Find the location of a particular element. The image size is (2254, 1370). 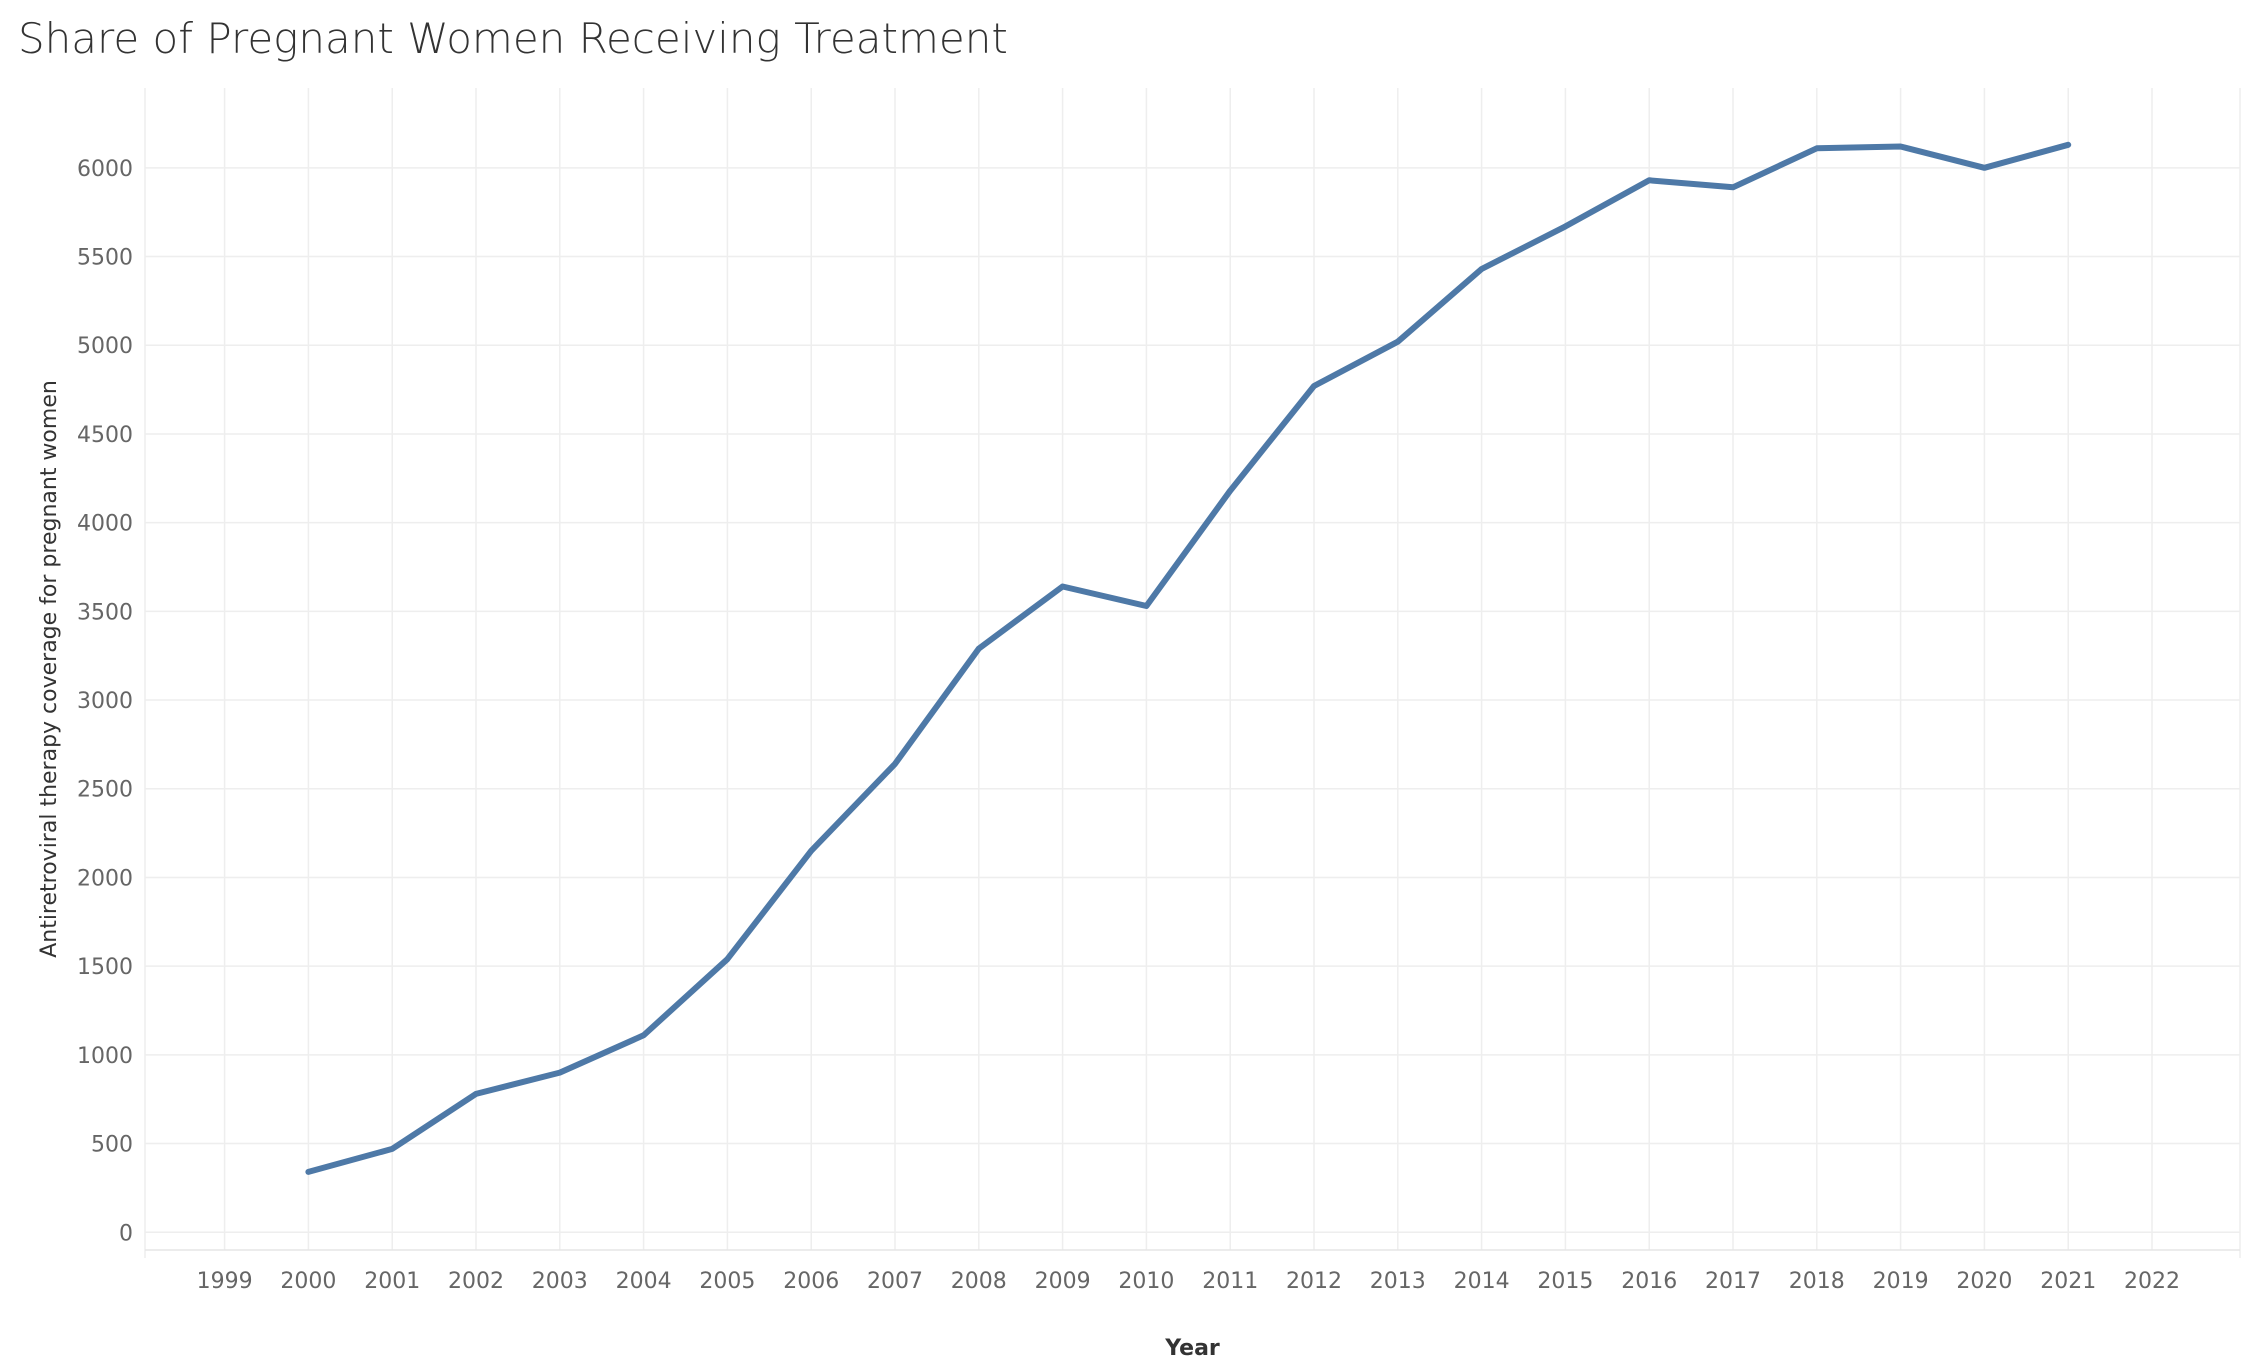

x-tick-label: 2011 is located at coordinates (1230, 1281).